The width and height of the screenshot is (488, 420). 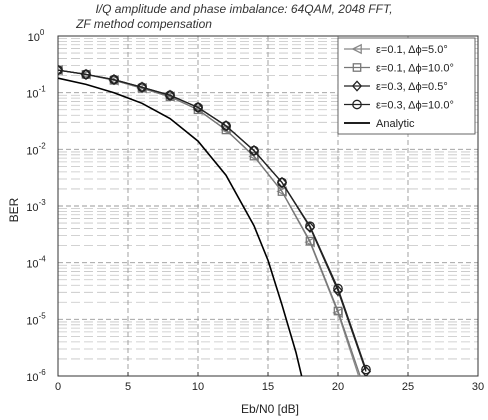 What do you see at coordinates (270, 409) in the screenshot?
I see `x-axis-label: Eb/N0 [dB]` at bounding box center [270, 409].